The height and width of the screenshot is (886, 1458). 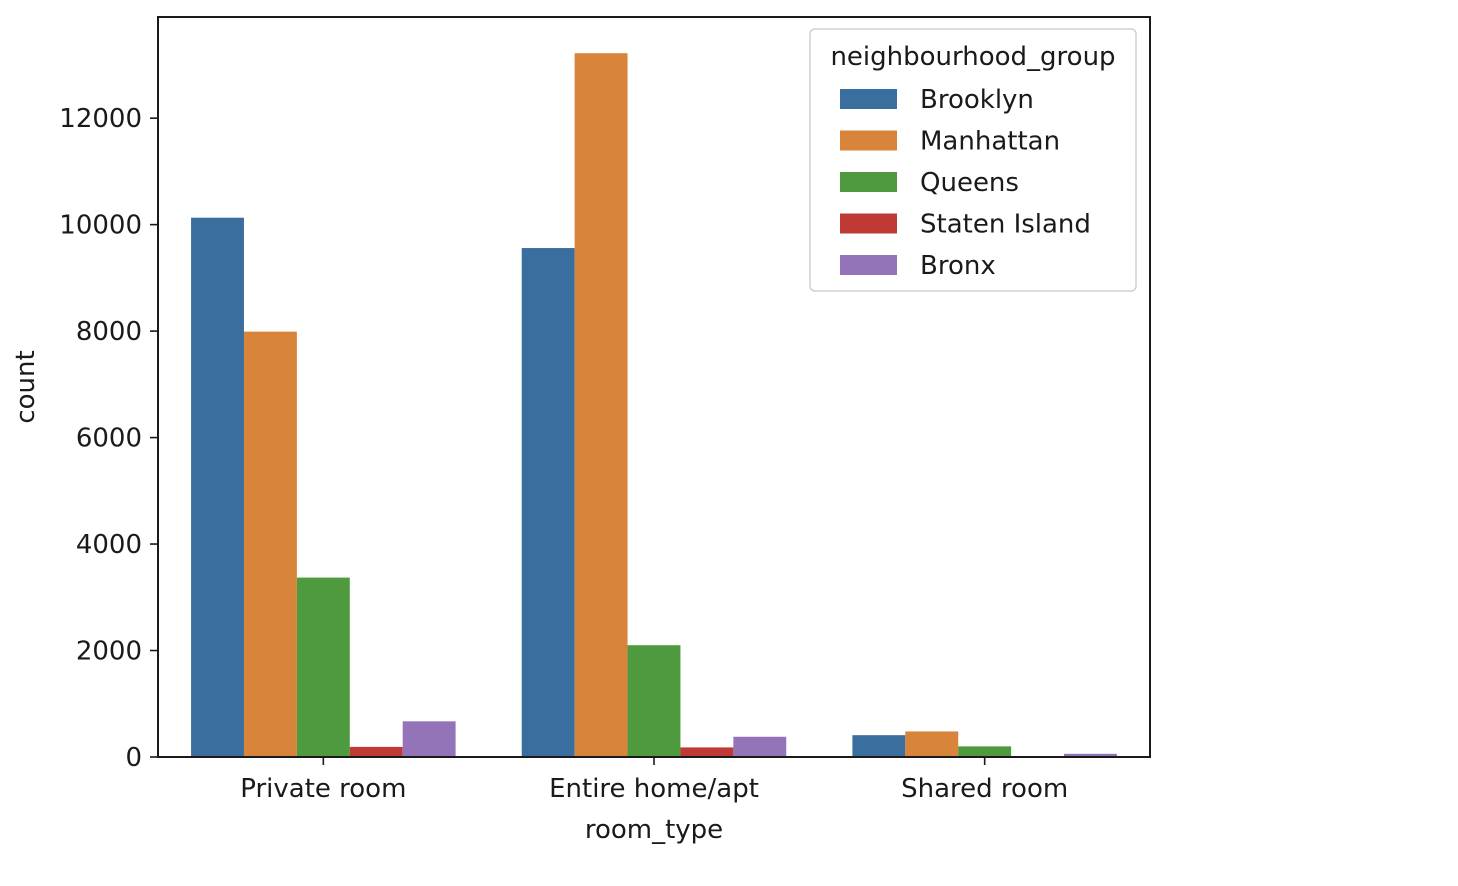 I want to click on y-axis: 0 2000 4000 6000 8000 10000 12000, so click(x=108, y=438).